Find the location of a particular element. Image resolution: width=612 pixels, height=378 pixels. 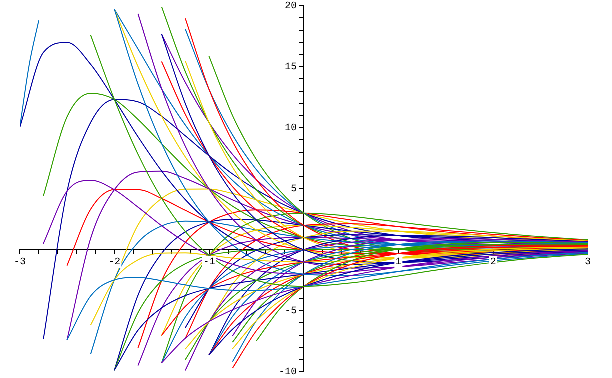

x-tick-label: -2 is located at coordinates (114, 263).